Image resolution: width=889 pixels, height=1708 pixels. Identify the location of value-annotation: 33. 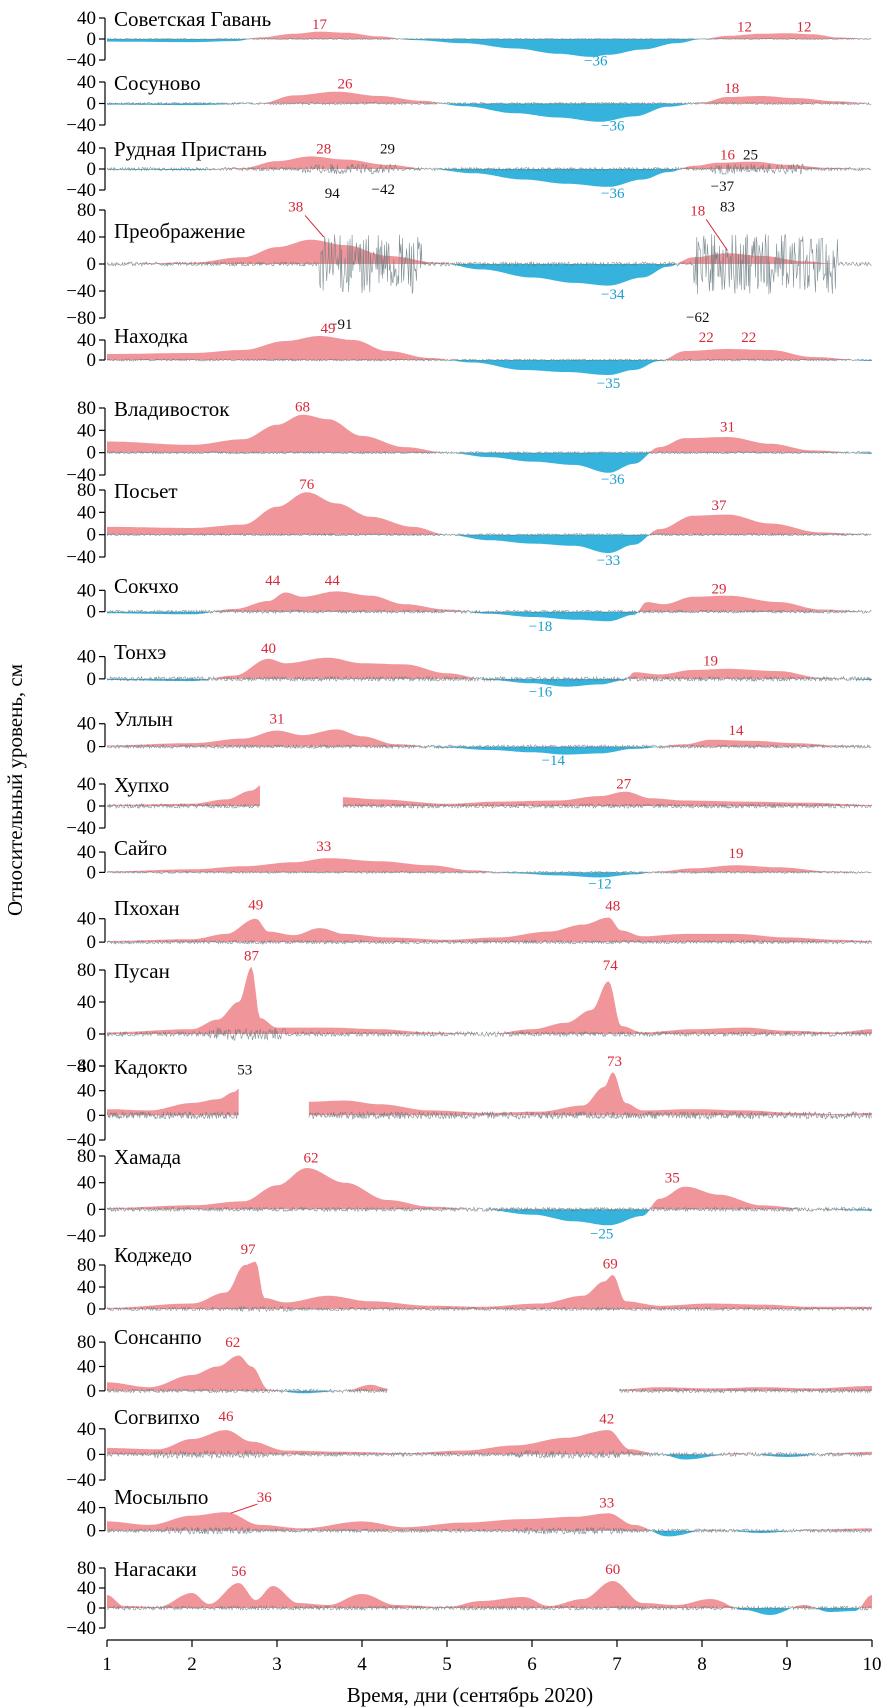
(323, 847).